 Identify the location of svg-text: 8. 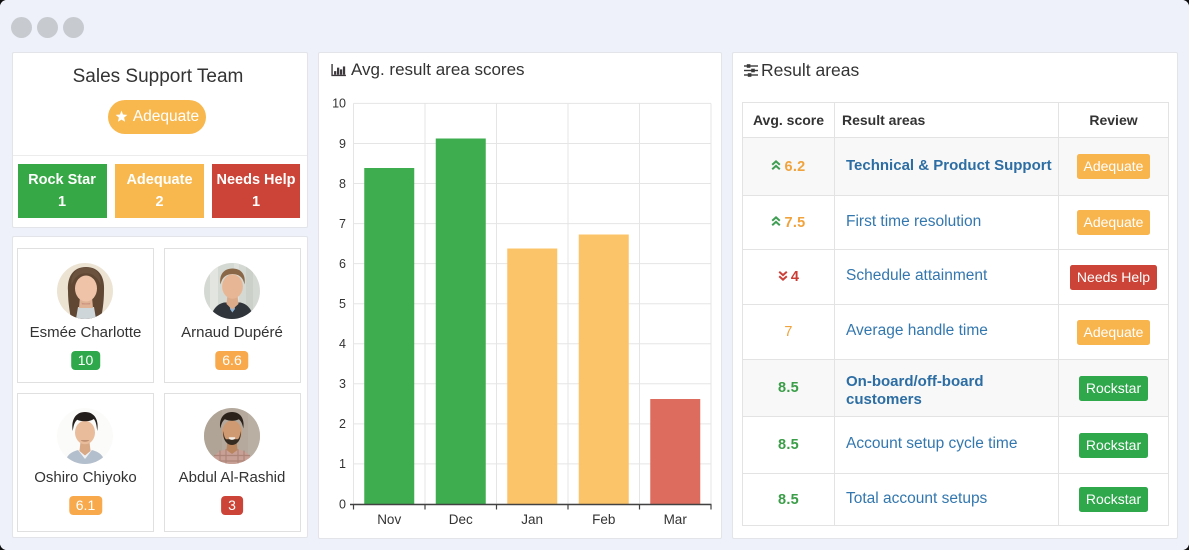
(342, 184).